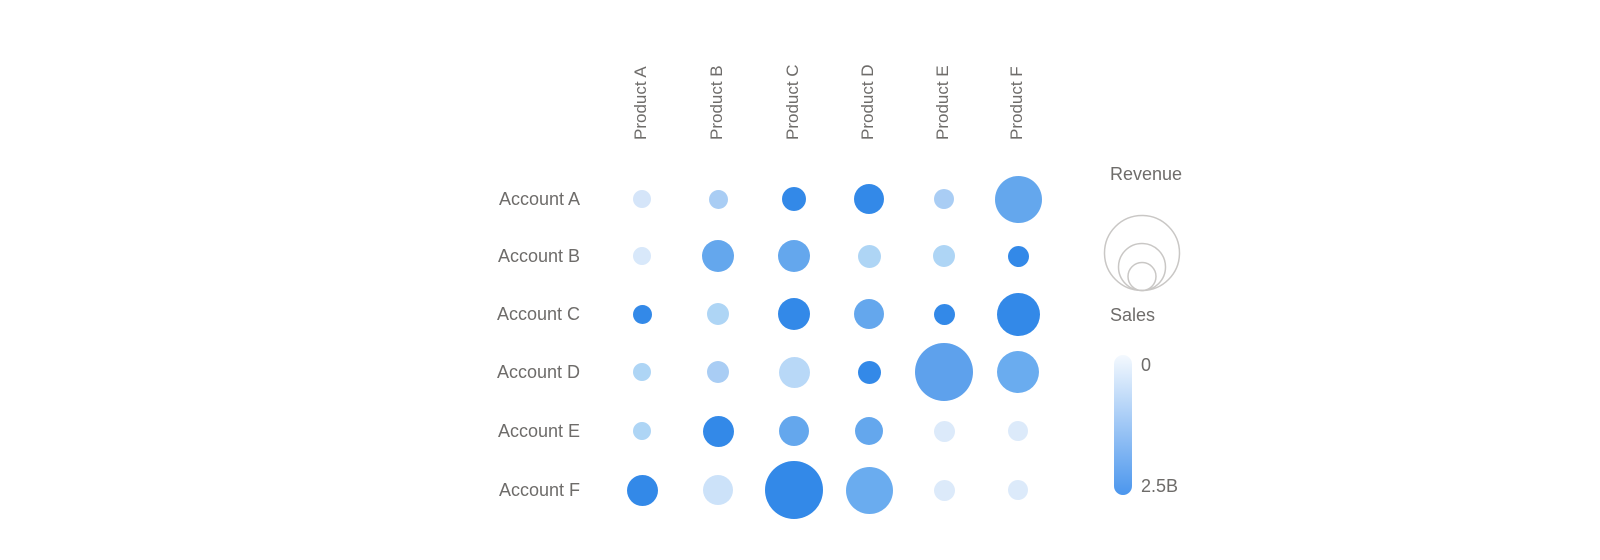 This screenshot has height=560, width=1600. What do you see at coordinates (642, 256) in the screenshot?
I see `bubble-account-b-product-a` at bounding box center [642, 256].